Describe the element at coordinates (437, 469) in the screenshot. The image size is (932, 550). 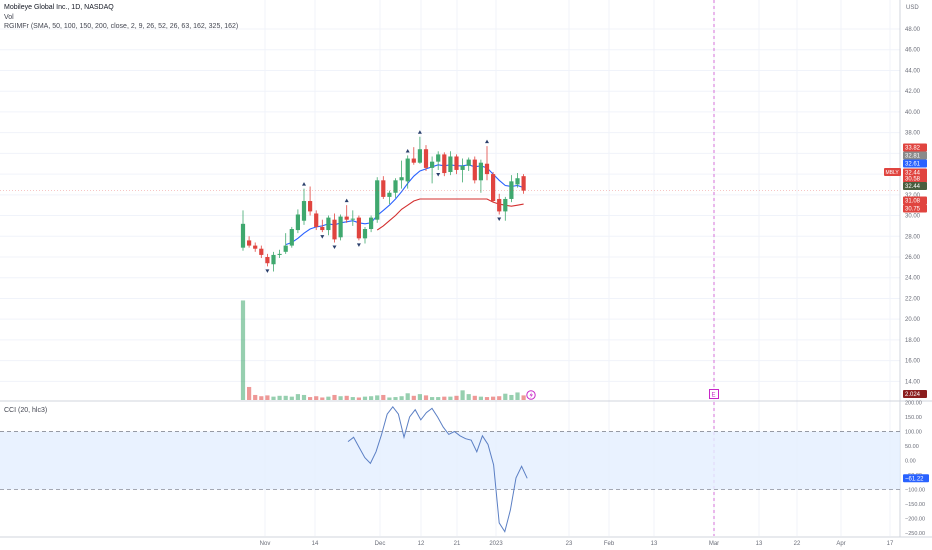
I see `cci-line` at that location.